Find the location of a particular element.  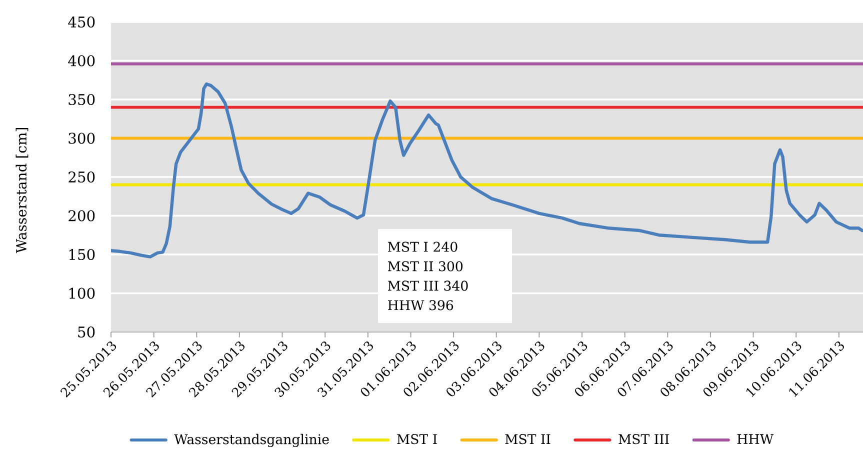

y-tick-label: 200 is located at coordinates (81, 216).